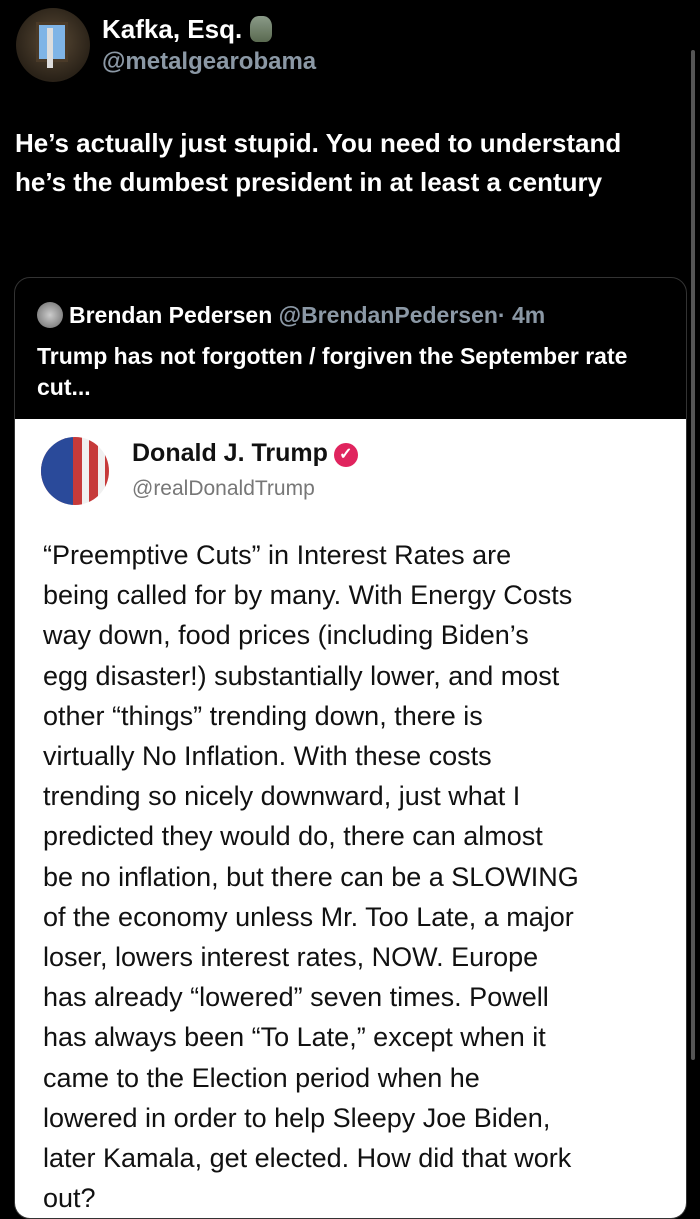  What do you see at coordinates (388, 315) in the screenshot?
I see `quote-handle: @BrendanPedersen` at bounding box center [388, 315].